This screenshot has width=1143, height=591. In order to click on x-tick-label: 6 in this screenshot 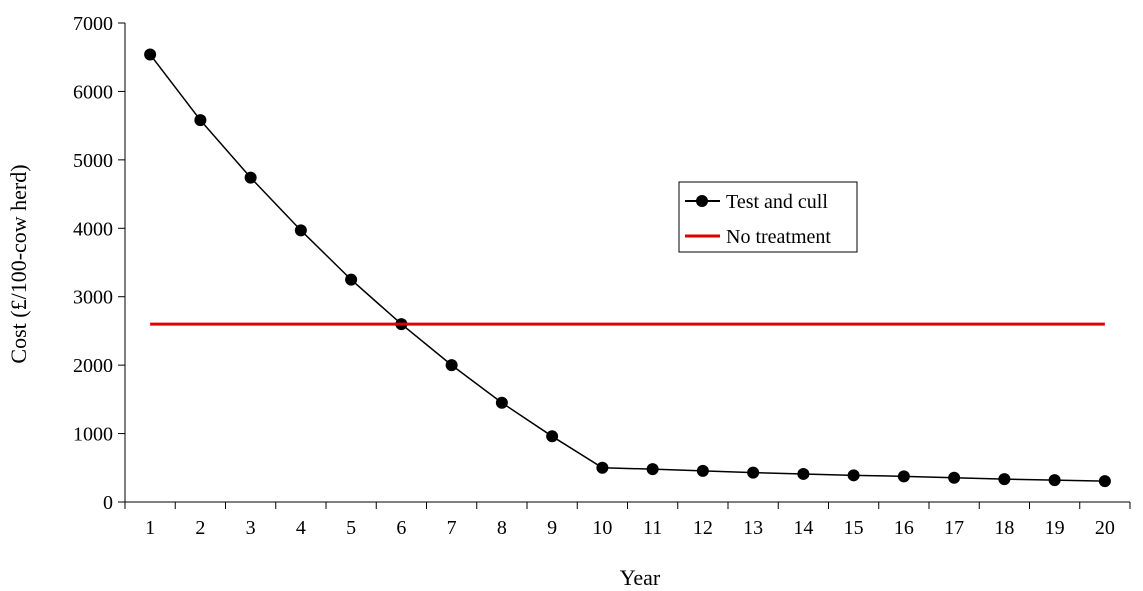, I will do `click(401, 528)`.